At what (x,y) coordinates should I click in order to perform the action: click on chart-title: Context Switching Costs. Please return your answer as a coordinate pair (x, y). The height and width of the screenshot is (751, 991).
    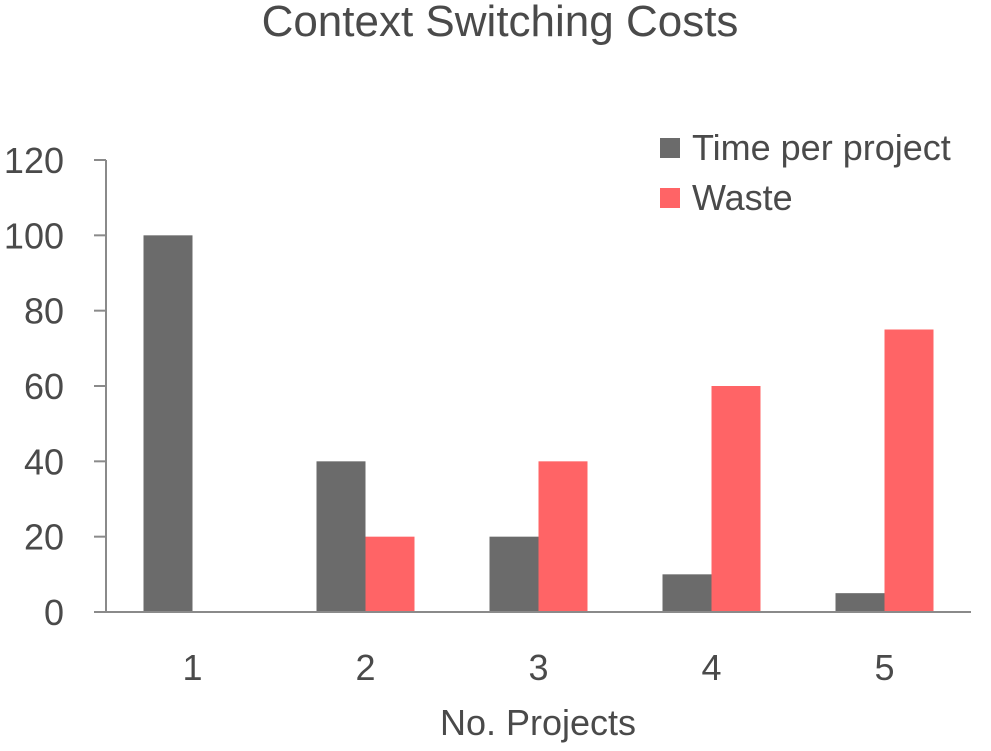
    Looking at the image, I should click on (500, 23).